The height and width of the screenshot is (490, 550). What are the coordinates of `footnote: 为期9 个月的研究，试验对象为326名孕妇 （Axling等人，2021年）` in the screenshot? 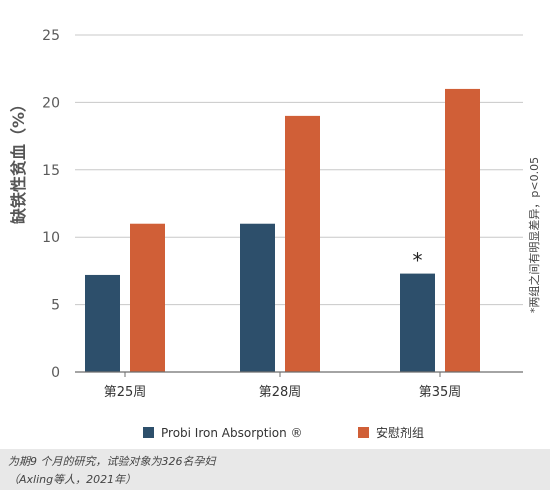 It's located at (275, 469).